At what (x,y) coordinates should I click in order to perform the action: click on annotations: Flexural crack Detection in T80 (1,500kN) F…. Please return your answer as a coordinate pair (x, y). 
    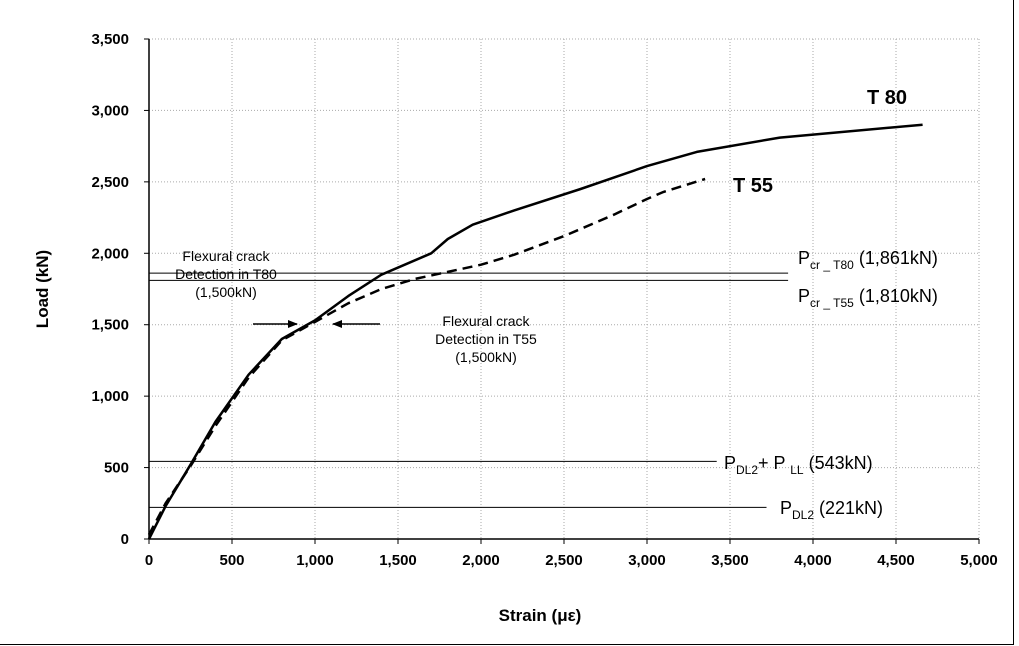
    Looking at the image, I should click on (356, 306).